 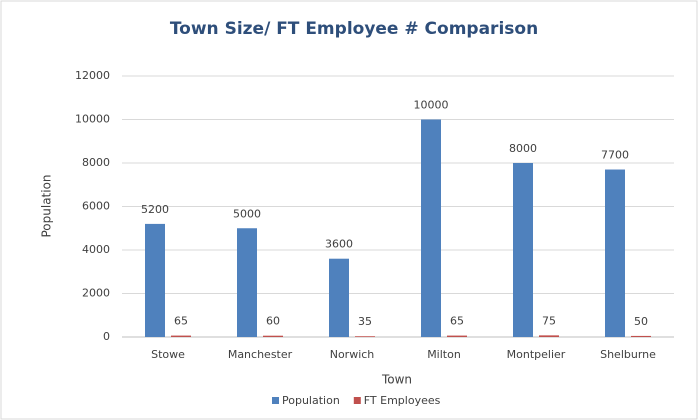 I want to click on data-label: 5000, so click(x=247, y=213).